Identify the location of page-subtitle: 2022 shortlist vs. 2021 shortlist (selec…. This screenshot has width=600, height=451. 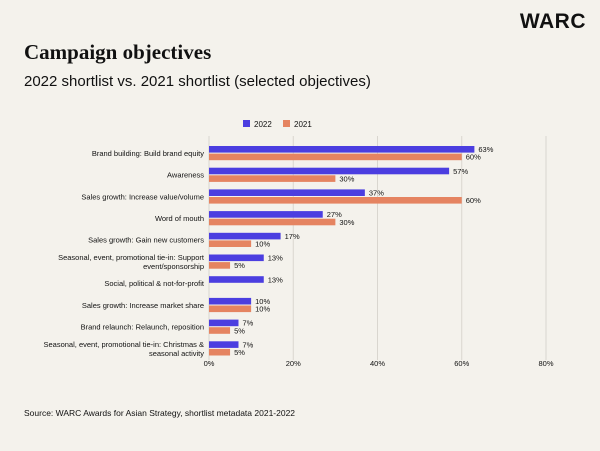
(197, 81).